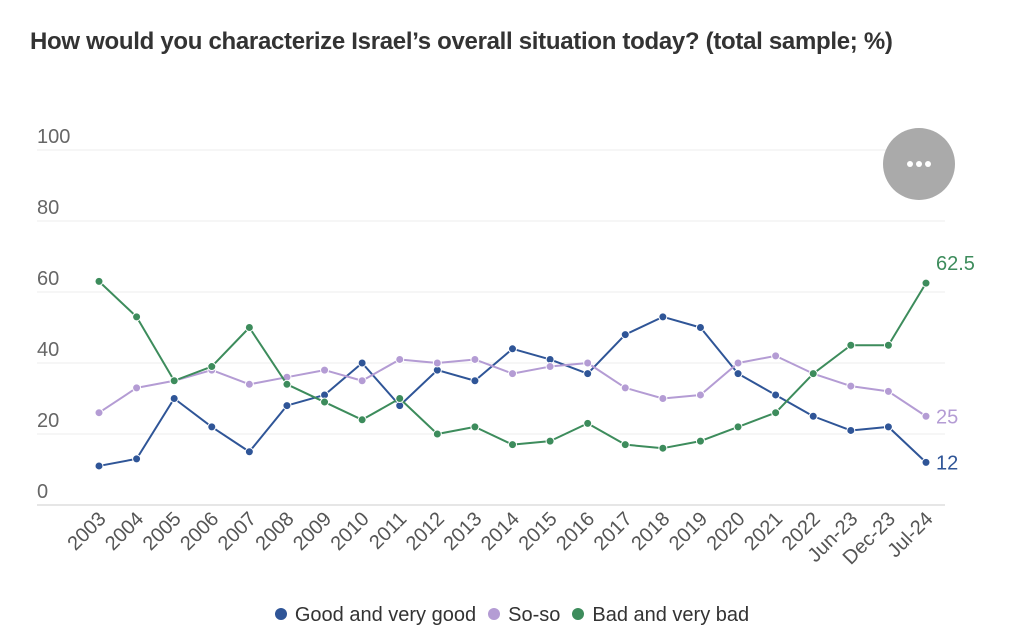  Describe the element at coordinates (48, 279) in the screenshot. I see `y-tick-label: 60` at that location.